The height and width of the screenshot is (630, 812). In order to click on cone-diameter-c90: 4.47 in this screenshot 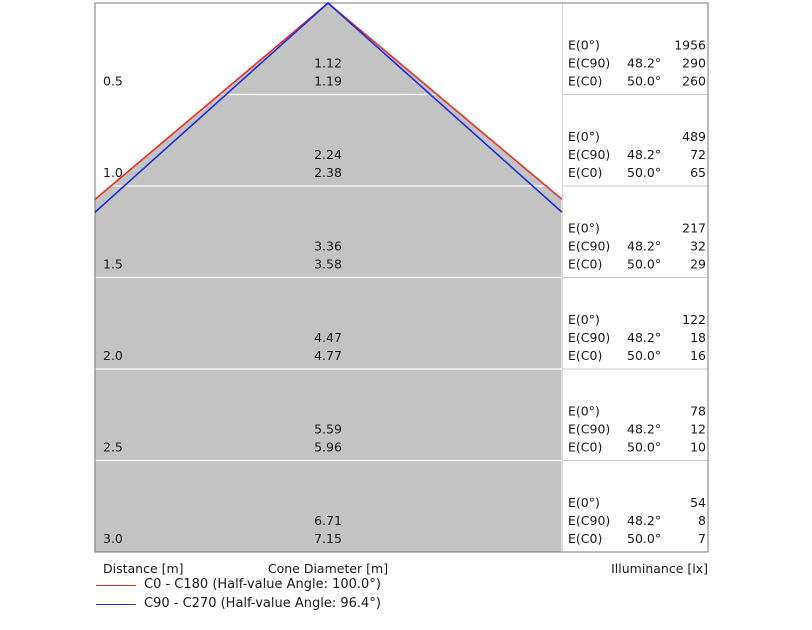, I will do `click(328, 337)`.